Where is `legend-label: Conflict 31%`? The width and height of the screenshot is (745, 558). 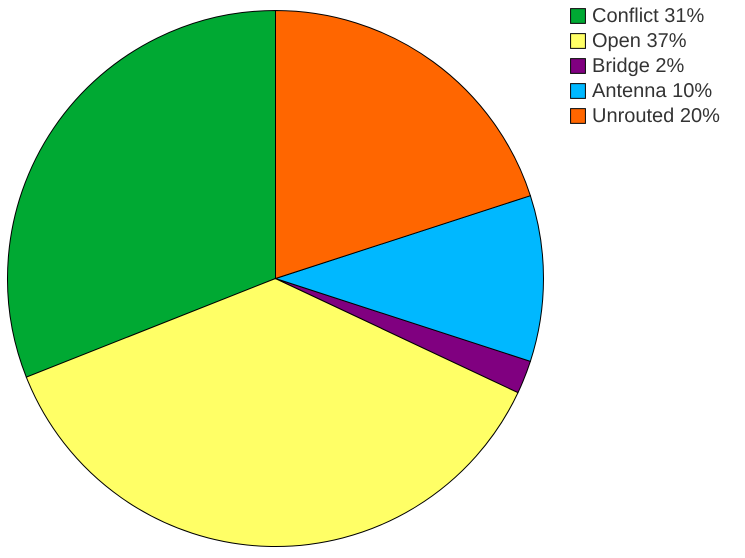
legend-label: Conflict 31% is located at coordinates (648, 16).